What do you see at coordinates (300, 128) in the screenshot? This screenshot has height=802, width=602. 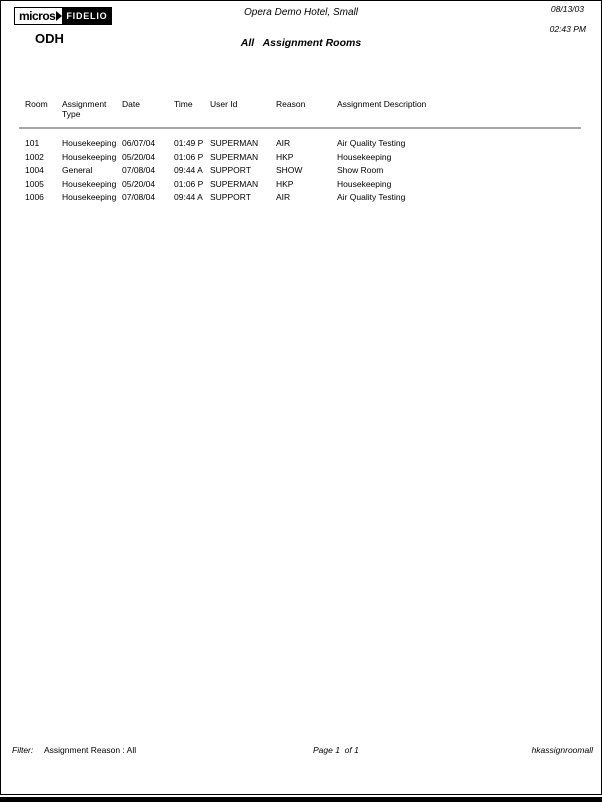 I see `table-header-divider` at bounding box center [300, 128].